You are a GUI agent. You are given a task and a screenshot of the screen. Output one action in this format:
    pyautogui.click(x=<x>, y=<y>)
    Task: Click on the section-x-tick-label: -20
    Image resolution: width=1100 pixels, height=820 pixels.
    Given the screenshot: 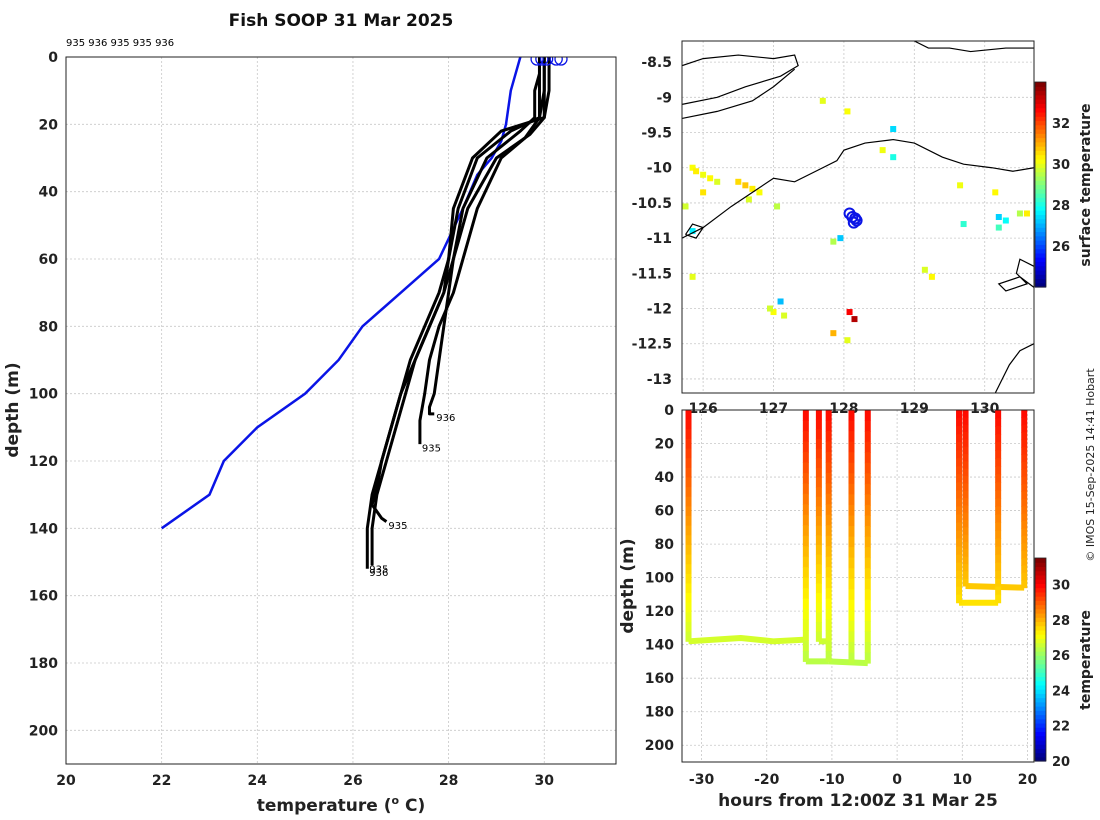 What is the action you would take?
    pyautogui.click(x=767, y=780)
    